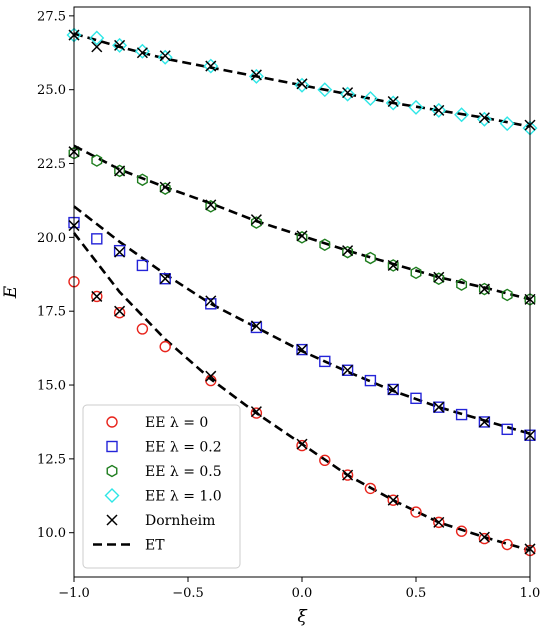 Image resolution: width=550 pixels, height=639 pixels. I want to click on legend-item: ET, so click(129, 546).